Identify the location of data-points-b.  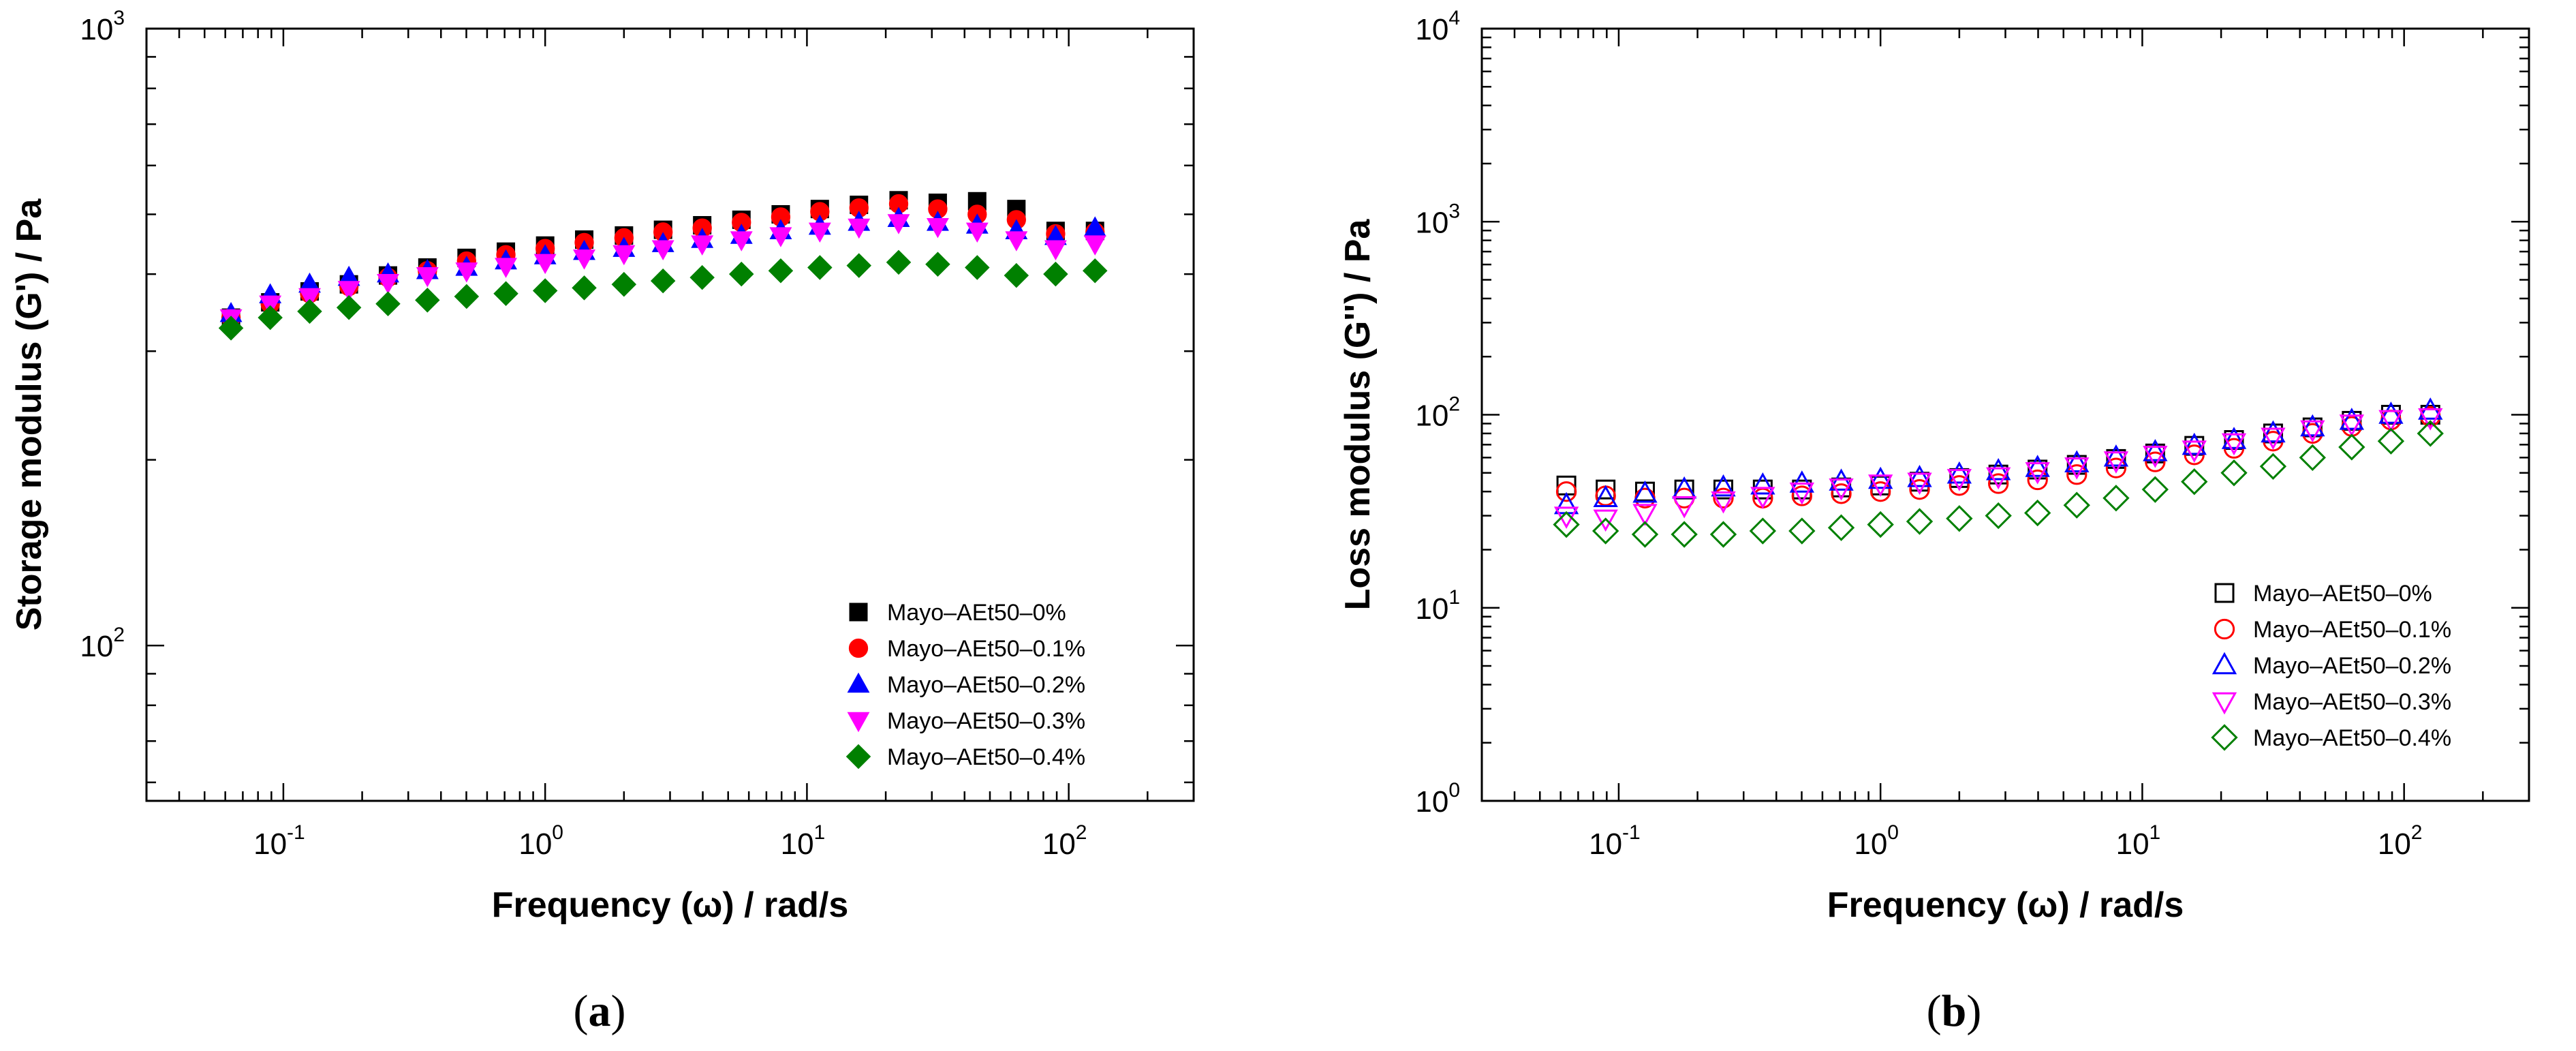
(1998, 472).